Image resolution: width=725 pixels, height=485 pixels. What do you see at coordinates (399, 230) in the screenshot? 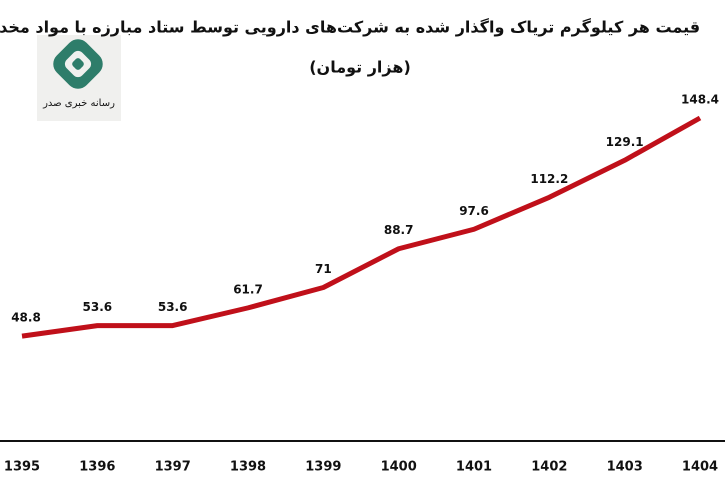
I see `data-label: 88.7` at bounding box center [399, 230].